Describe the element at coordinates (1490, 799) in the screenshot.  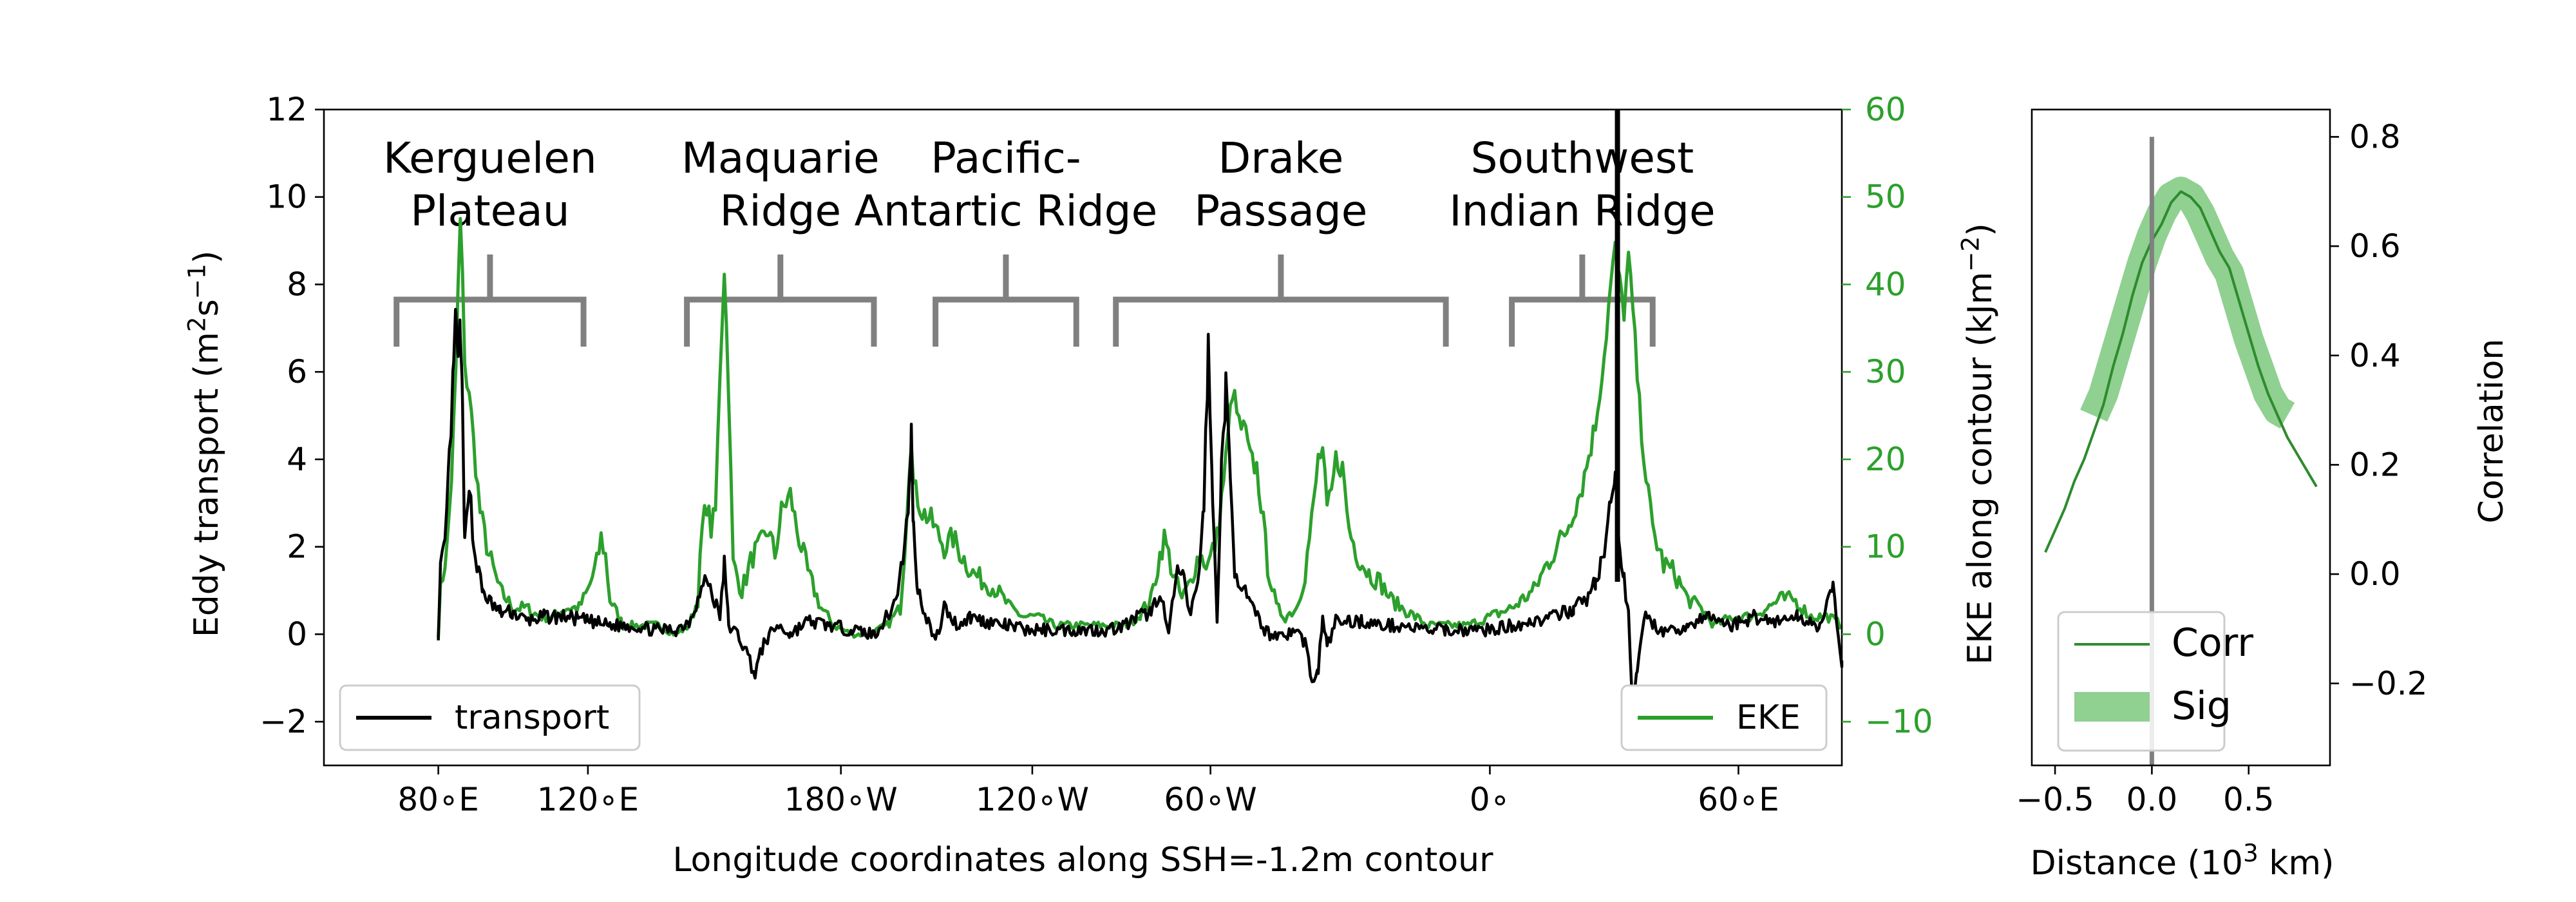
I see `x-tick-label: 0∘` at that location.